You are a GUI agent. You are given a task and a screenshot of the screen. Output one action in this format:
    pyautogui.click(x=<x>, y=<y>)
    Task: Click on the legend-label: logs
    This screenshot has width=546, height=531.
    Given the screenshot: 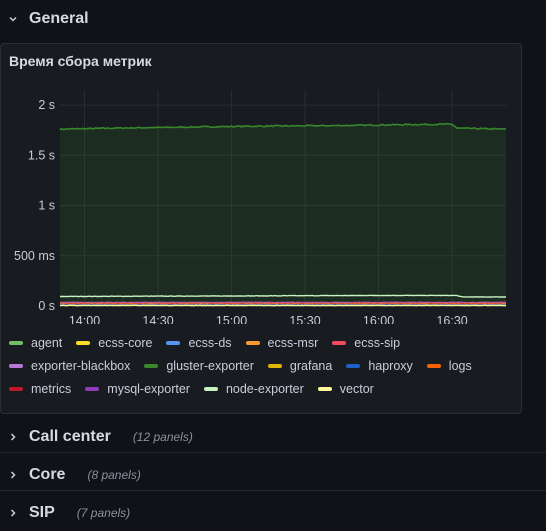 What is the action you would take?
    pyautogui.click(x=460, y=366)
    